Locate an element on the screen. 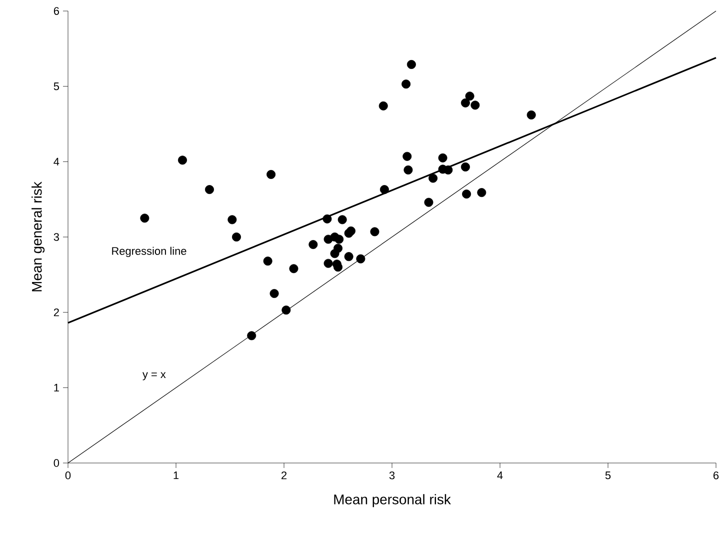 This screenshot has height=541, width=722. y-tick-label: 2 is located at coordinates (56, 312).